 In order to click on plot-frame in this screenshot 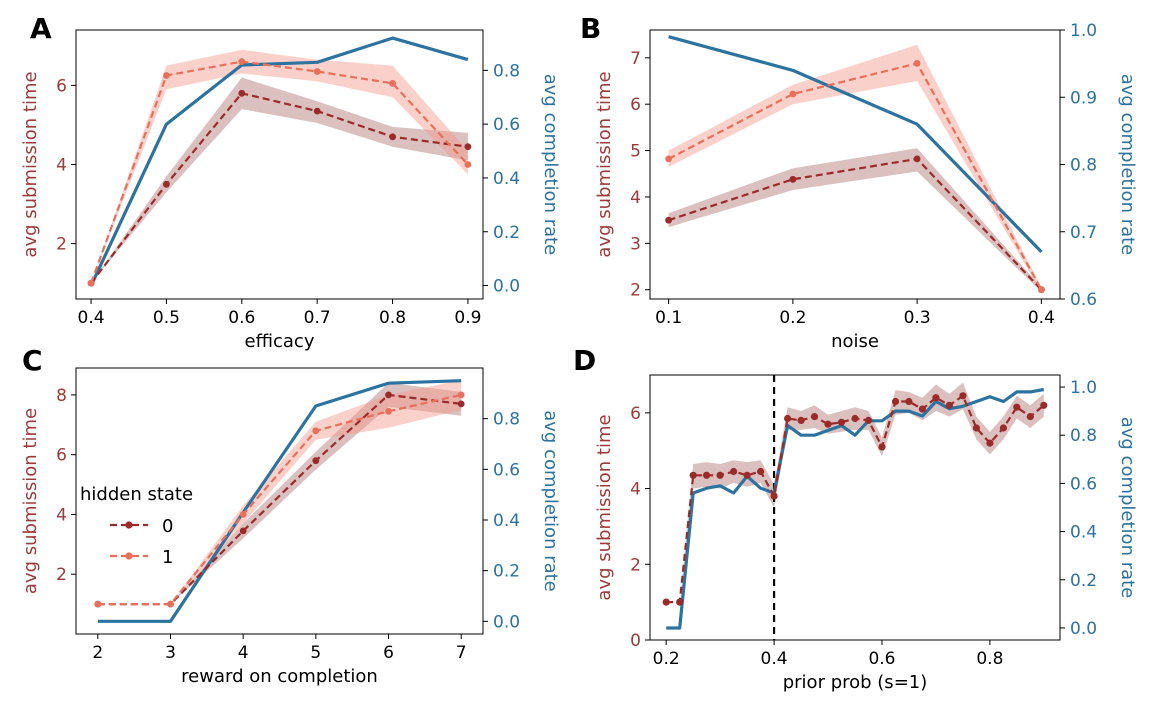, I will do `click(855, 507)`.